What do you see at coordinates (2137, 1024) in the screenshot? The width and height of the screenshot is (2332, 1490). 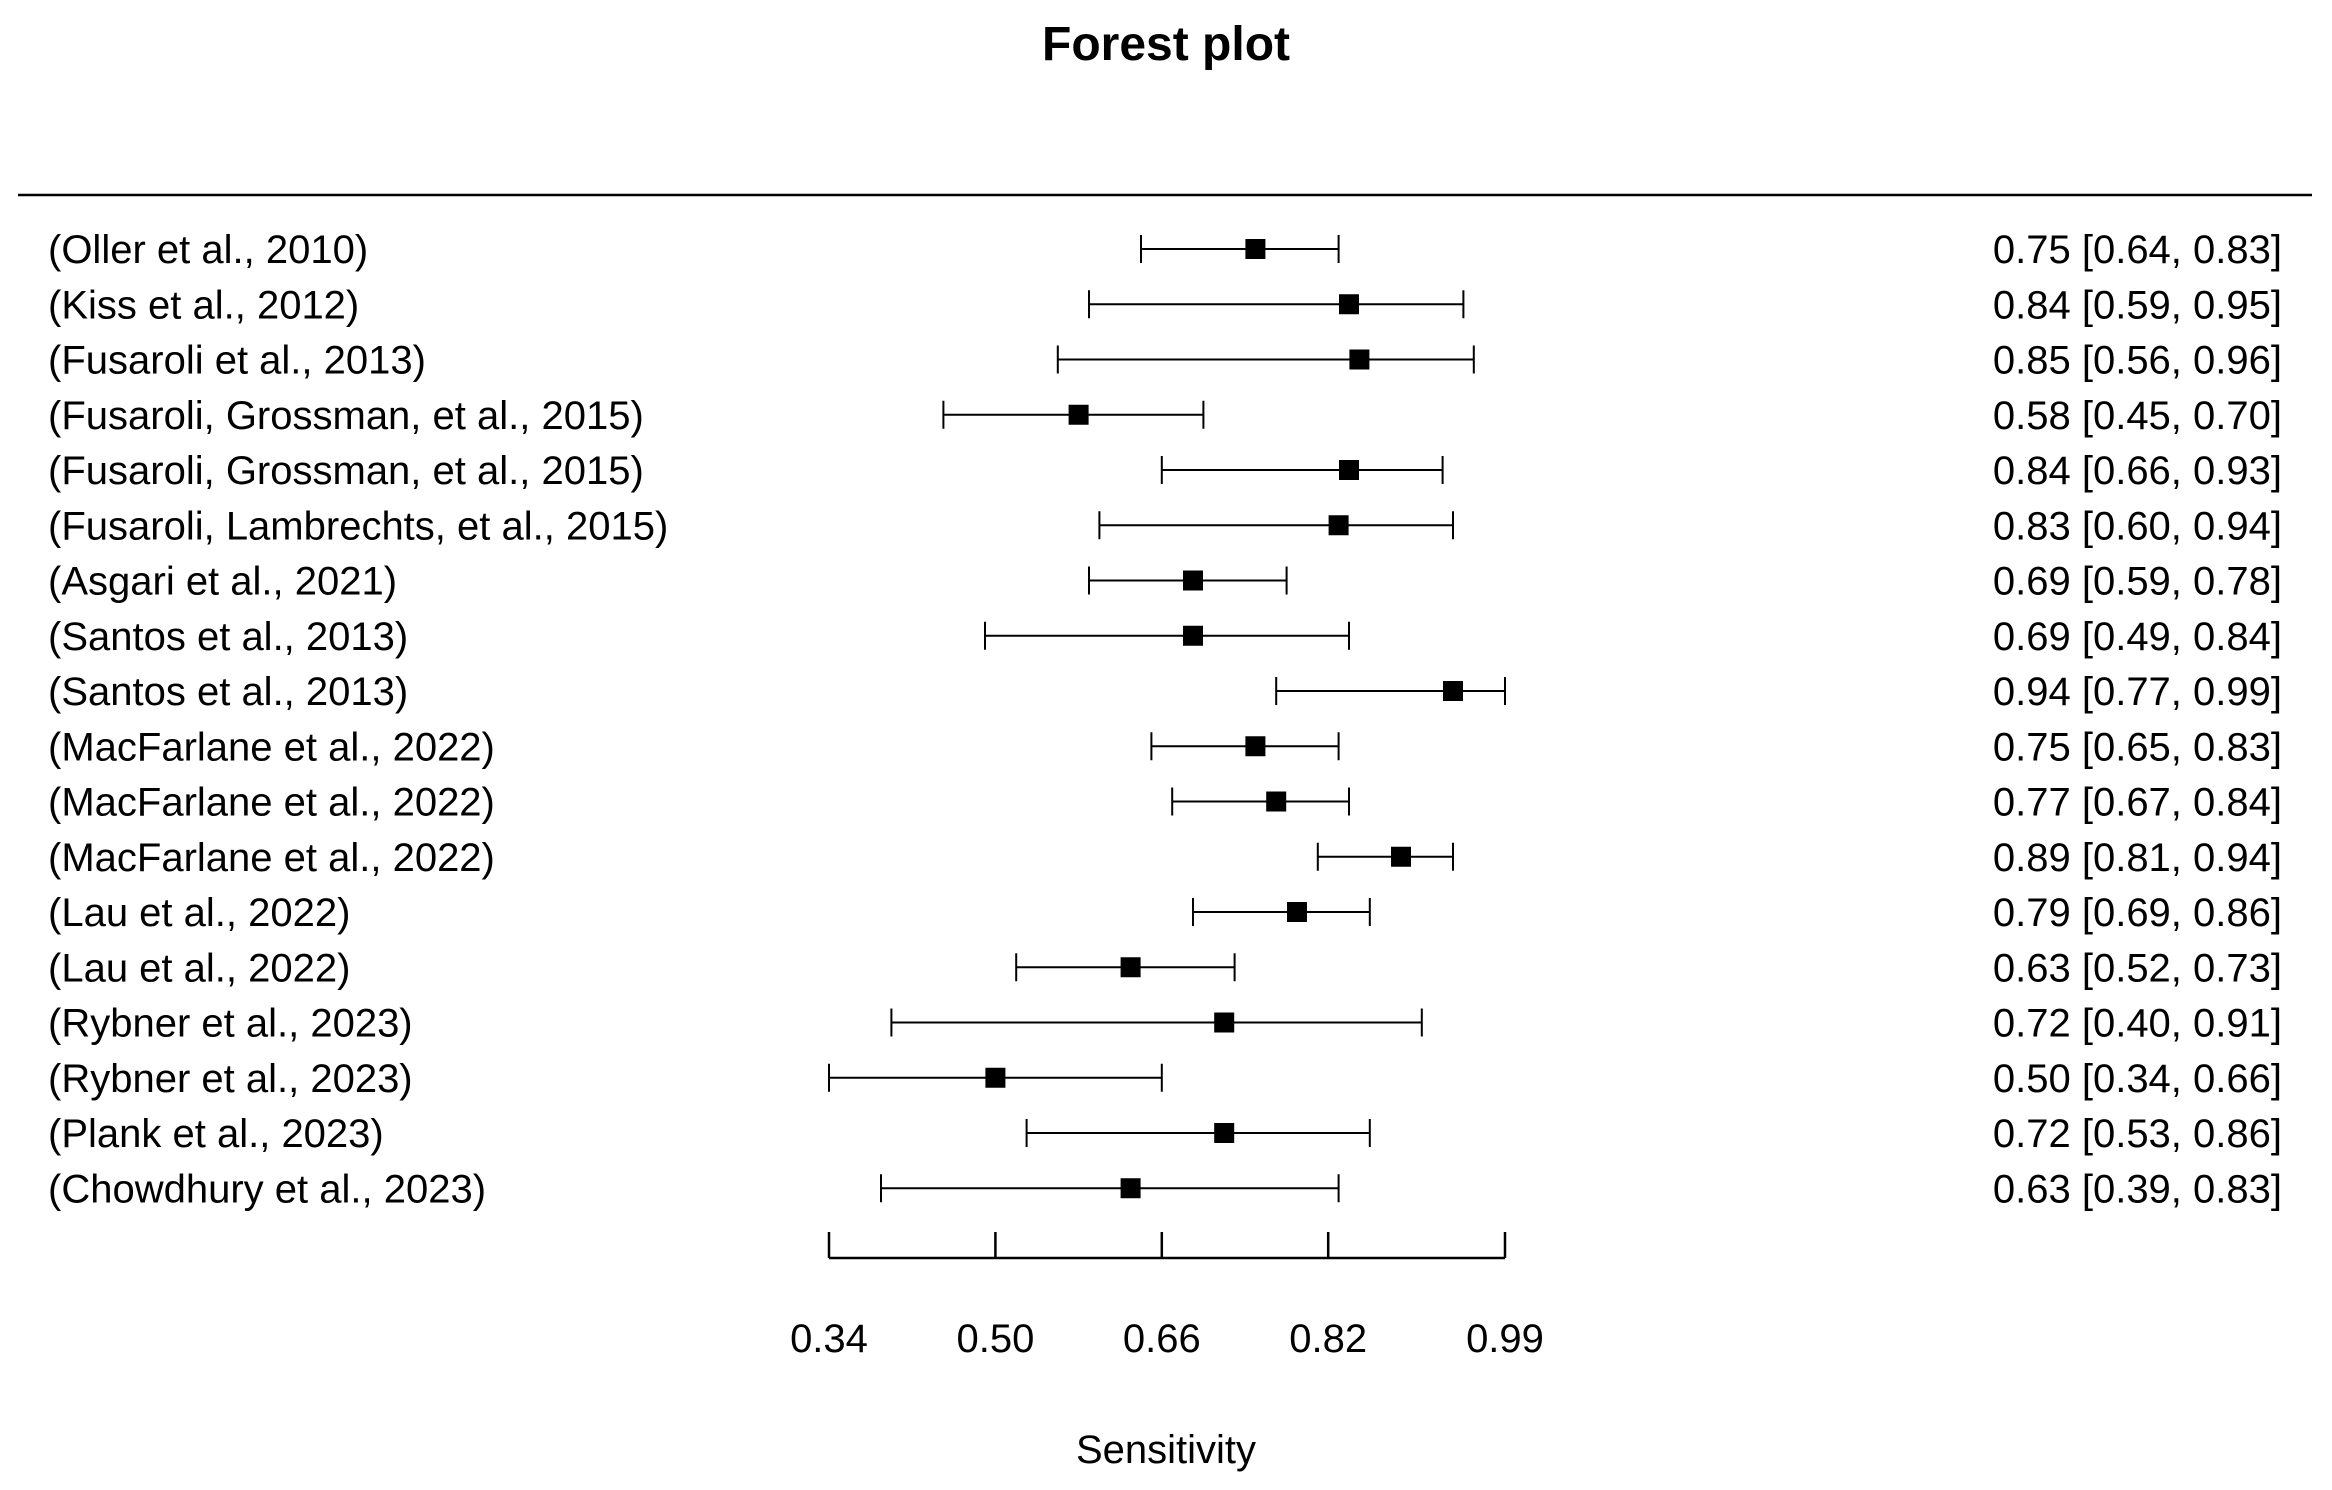 I see `estimate-ci-text: 0.72 [0.40, 0.91]` at bounding box center [2137, 1024].